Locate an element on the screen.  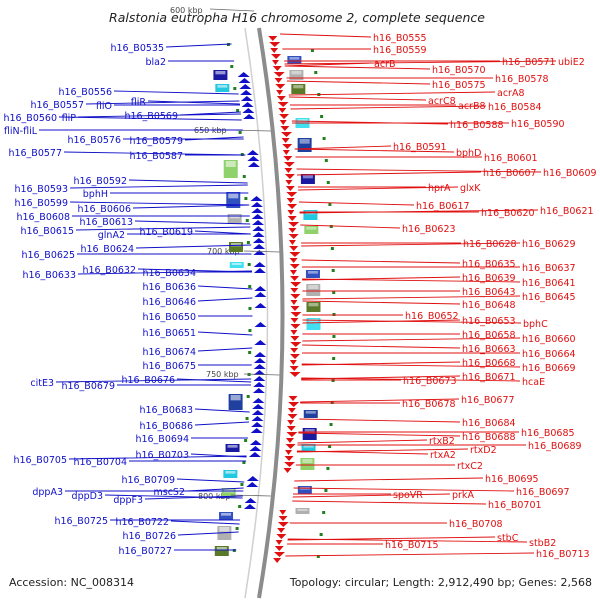
gene-label-h16-b0591: h16_B0591 is located at coordinates (420, 147).